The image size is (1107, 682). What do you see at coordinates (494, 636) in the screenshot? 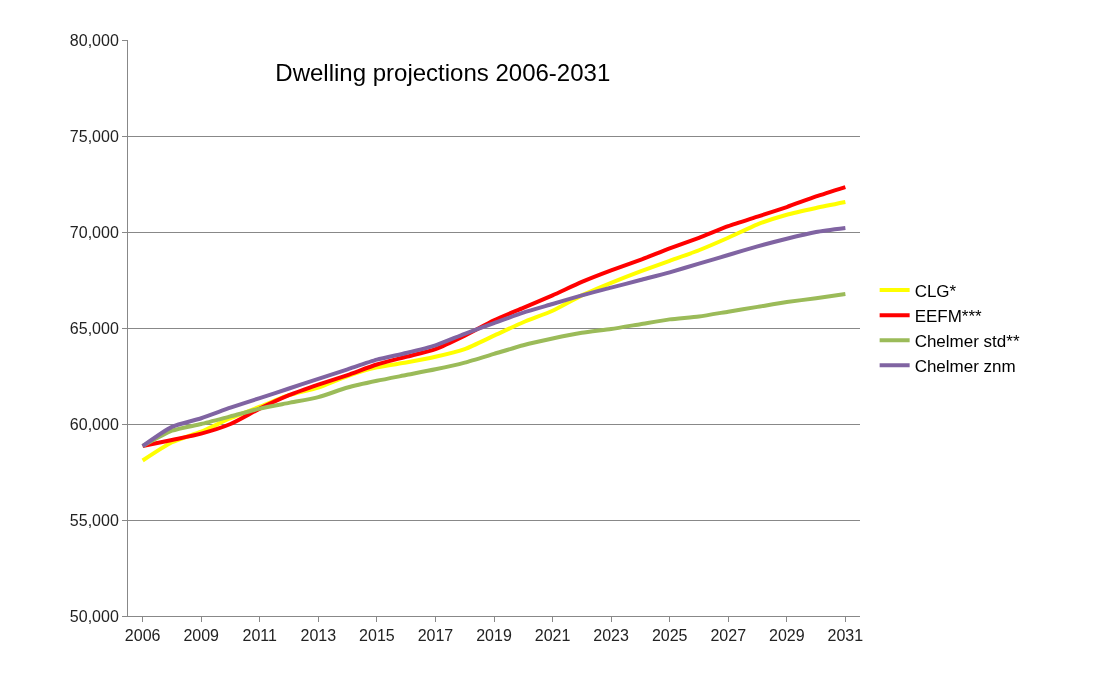
I see `x-tick-label: 2019` at bounding box center [494, 636].